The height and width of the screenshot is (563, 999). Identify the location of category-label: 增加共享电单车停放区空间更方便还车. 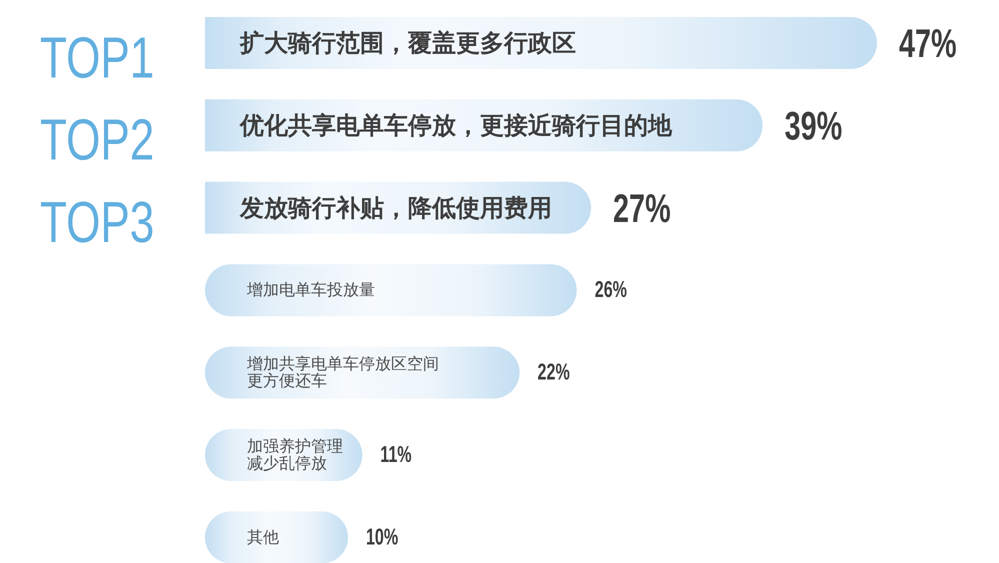
(343, 372).